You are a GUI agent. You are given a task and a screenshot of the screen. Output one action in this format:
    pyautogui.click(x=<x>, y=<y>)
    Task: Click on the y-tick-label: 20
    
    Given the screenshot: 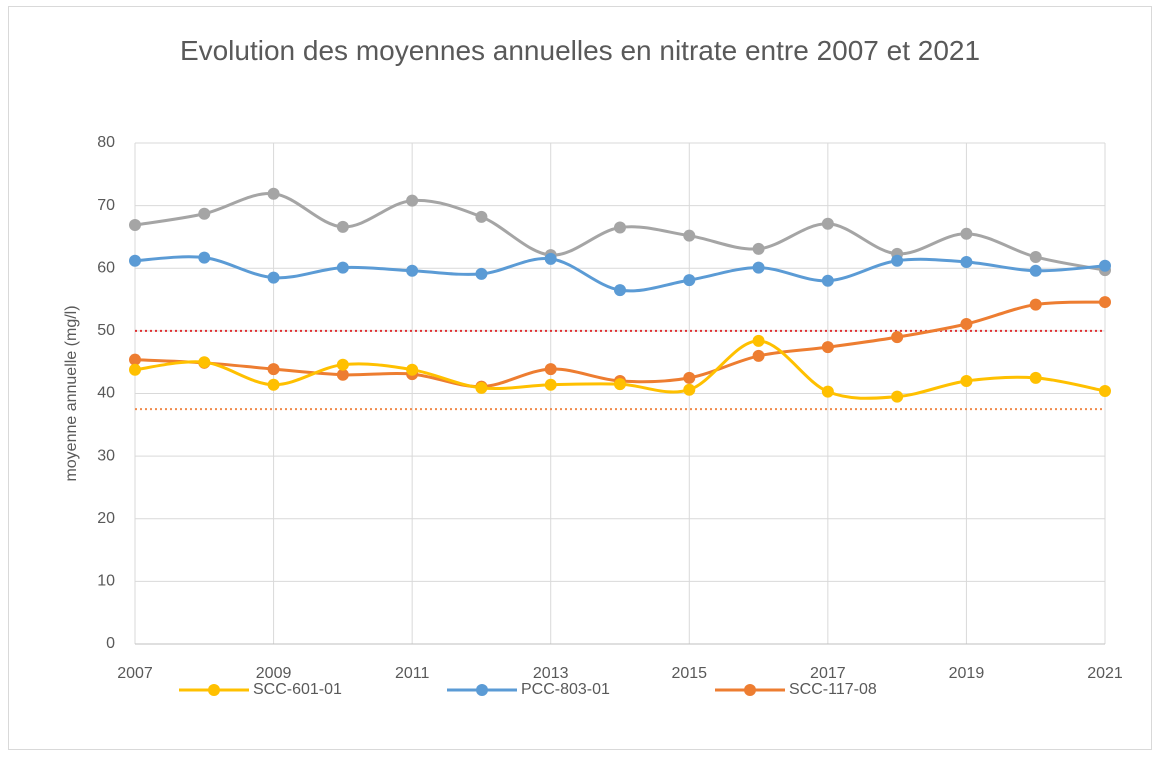 What is the action you would take?
    pyautogui.click(x=106, y=518)
    